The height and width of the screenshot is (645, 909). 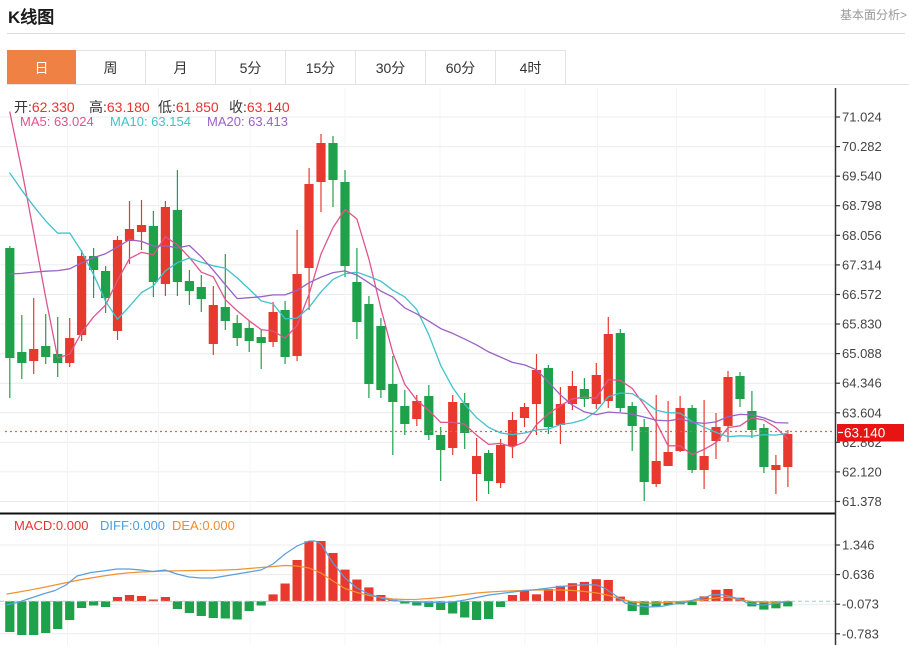 I want to click on svg-text: 0.636, so click(x=858, y=574).